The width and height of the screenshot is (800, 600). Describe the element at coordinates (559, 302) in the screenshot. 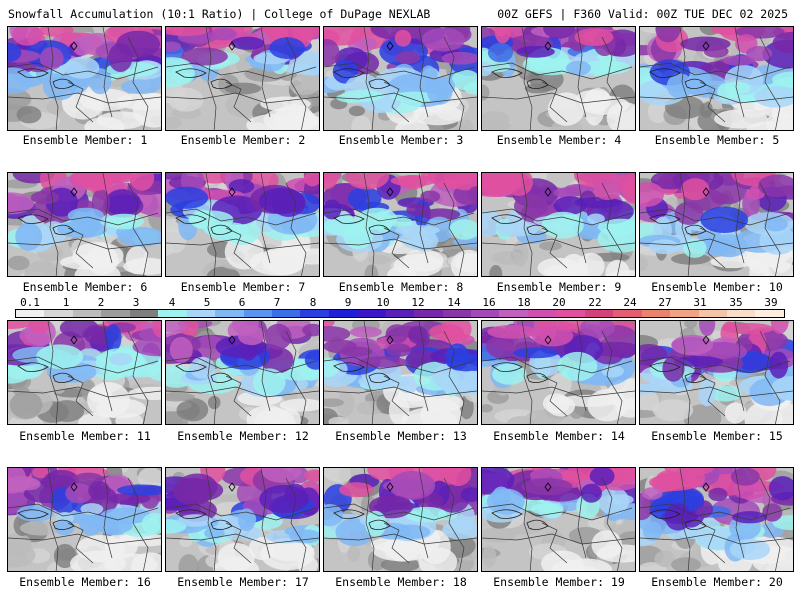

I see `legend-label: 20` at that location.